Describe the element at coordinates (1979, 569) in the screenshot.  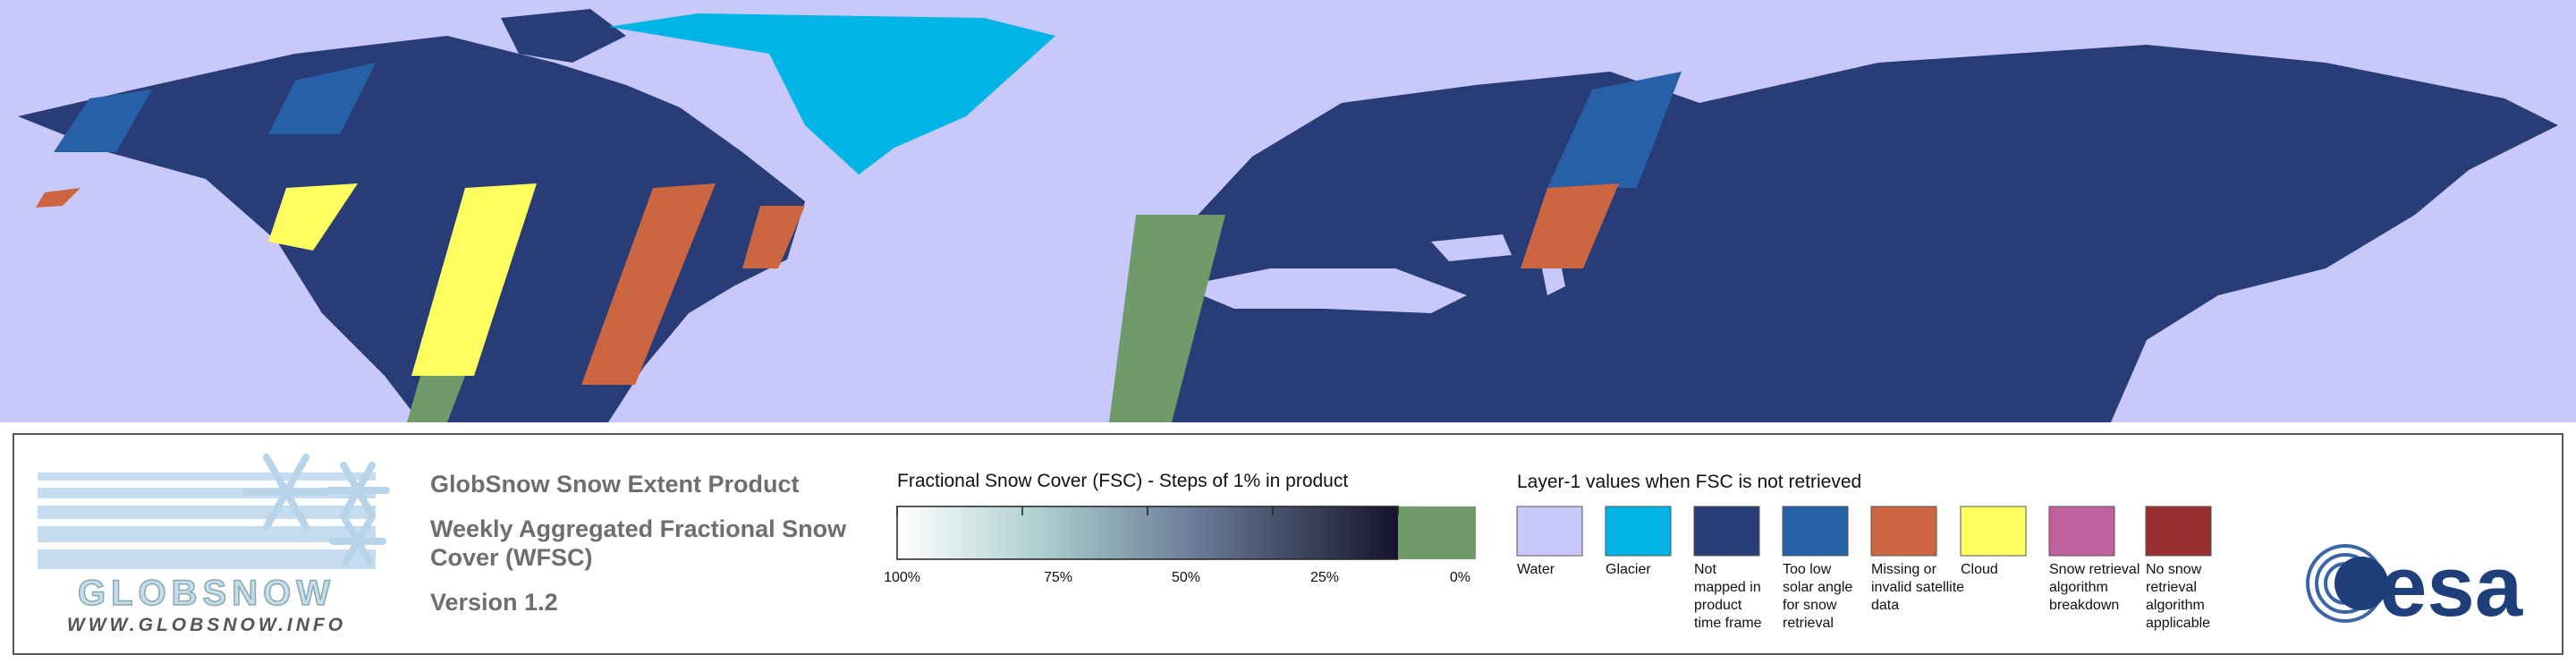
I see `class-label: Cloud` at that location.